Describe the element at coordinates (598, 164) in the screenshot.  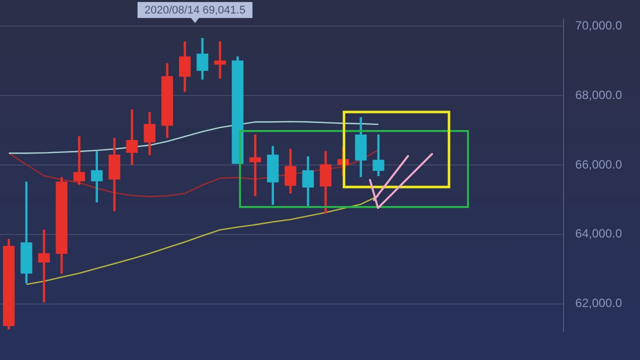
I see `y-tick-label: 66,000.0` at that location.